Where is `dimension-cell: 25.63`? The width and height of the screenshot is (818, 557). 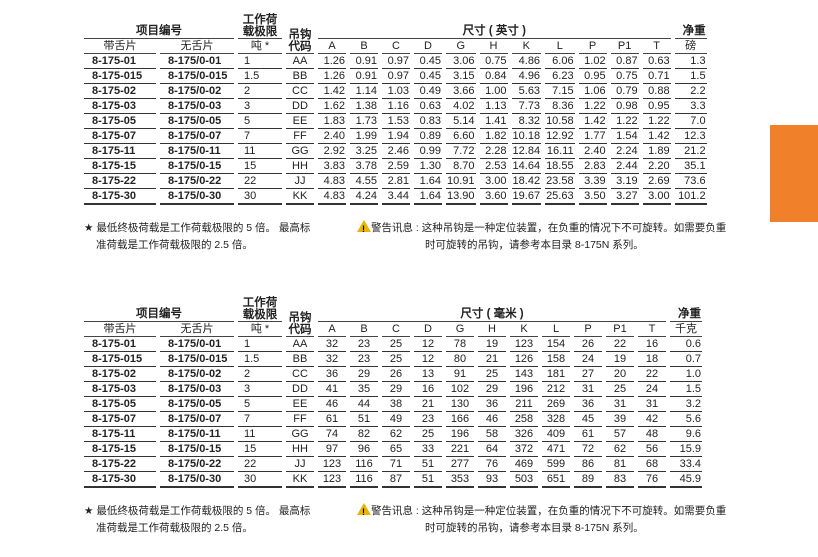
dimension-cell: 25.63 is located at coordinates (560, 197).